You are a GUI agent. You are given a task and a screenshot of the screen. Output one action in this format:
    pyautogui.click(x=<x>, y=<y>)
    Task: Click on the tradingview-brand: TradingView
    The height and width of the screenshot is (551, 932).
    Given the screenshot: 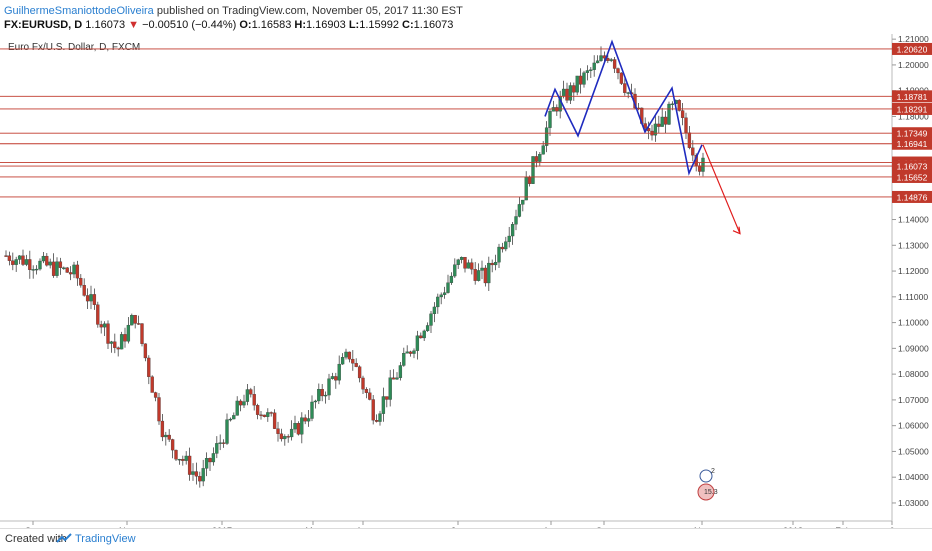 What is the action you would take?
    pyautogui.click(x=105, y=539)
    